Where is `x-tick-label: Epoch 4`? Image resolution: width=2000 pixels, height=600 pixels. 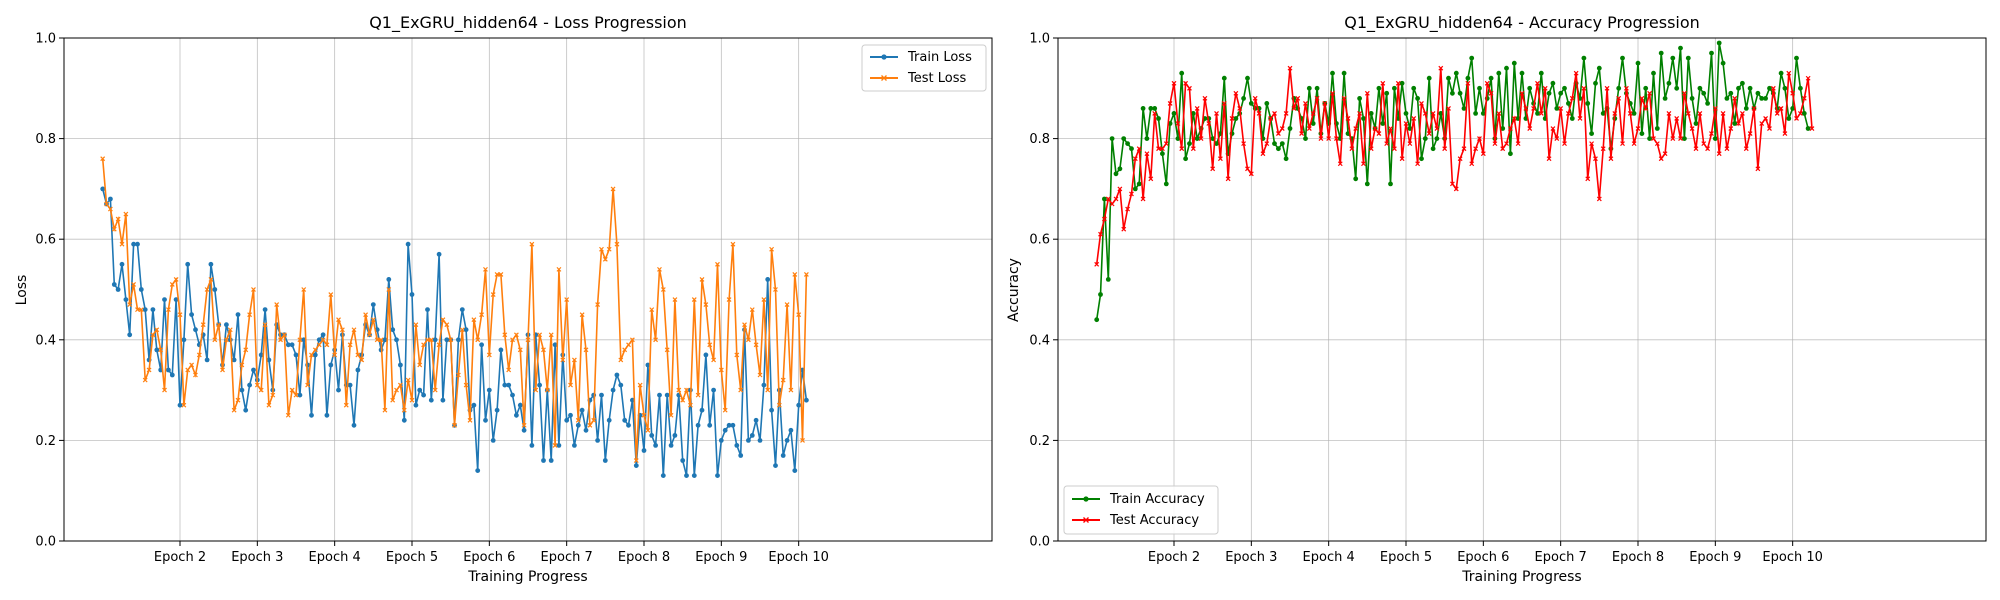
x-tick-label: Epoch 4 is located at coordinates (335, 557).